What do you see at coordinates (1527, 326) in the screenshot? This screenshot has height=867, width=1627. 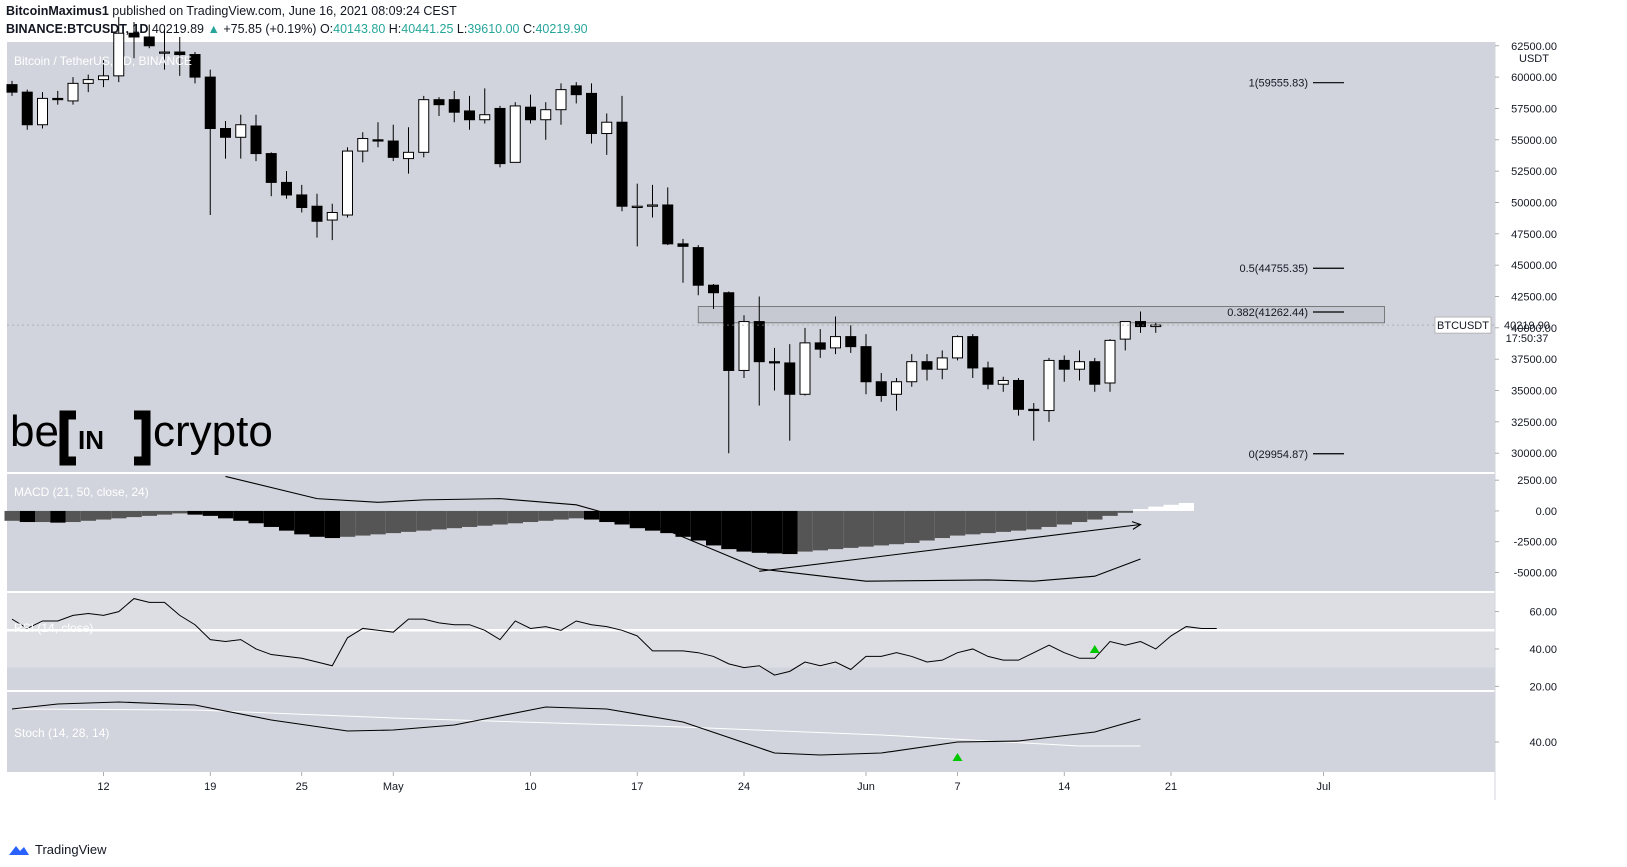 I see `last-price-value: 40219.90` at bounding box center [1527, 326].